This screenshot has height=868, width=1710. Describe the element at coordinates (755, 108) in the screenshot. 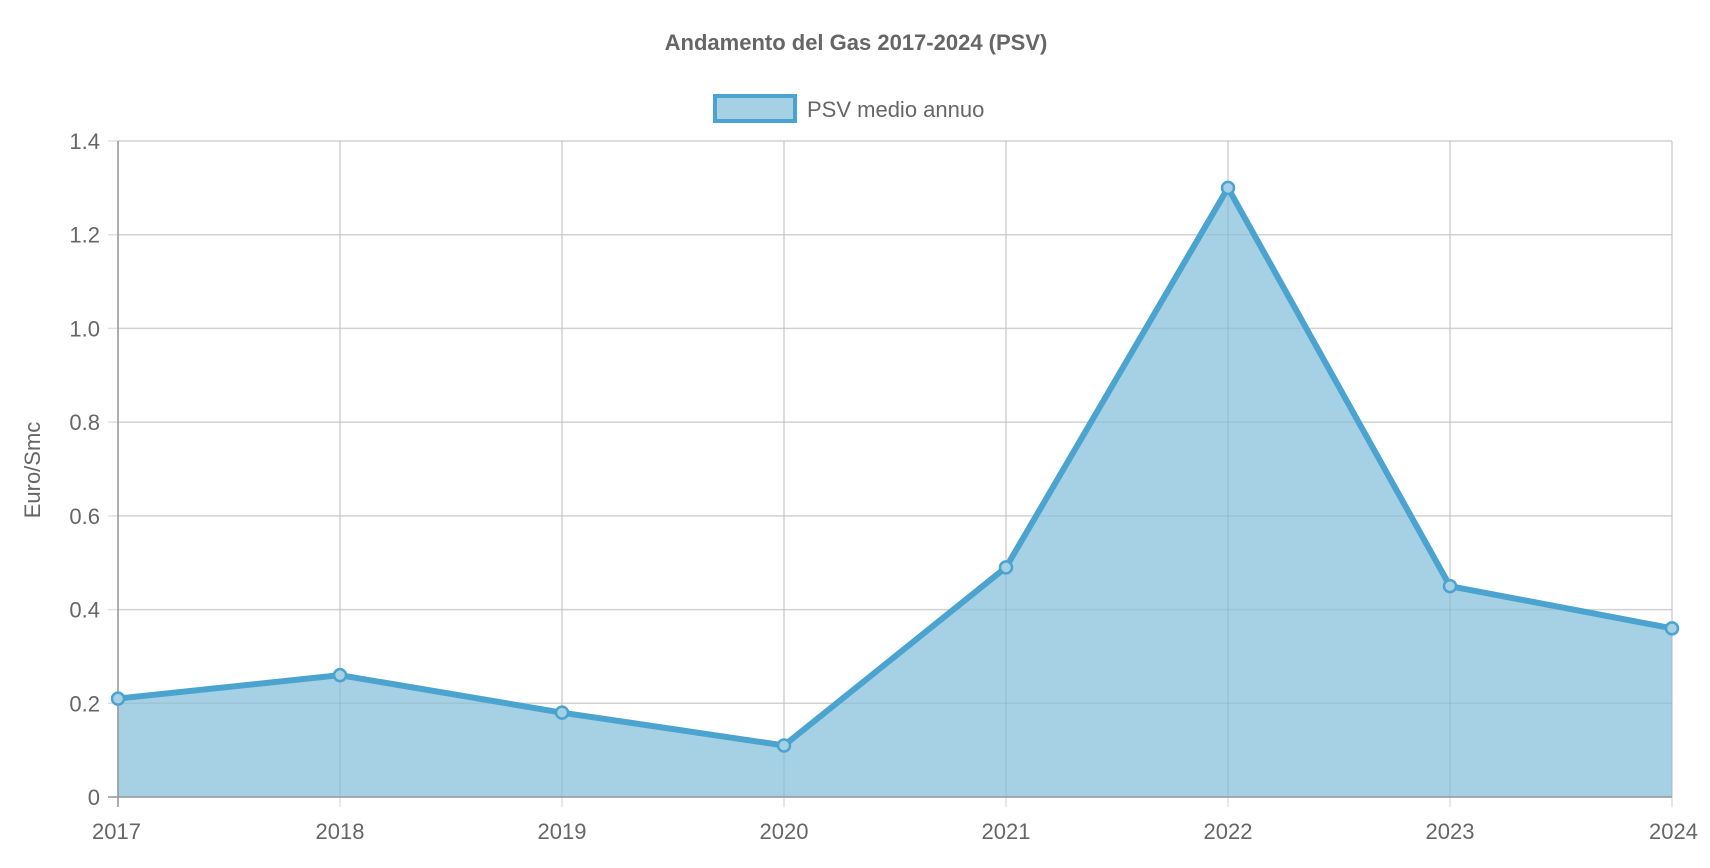

I see `legend-swatch` at that location.